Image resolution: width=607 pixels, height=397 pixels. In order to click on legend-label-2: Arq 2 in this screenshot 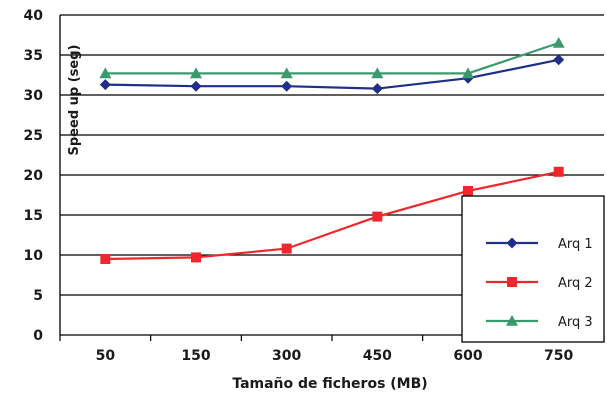, I will do `click(575, 283)`.